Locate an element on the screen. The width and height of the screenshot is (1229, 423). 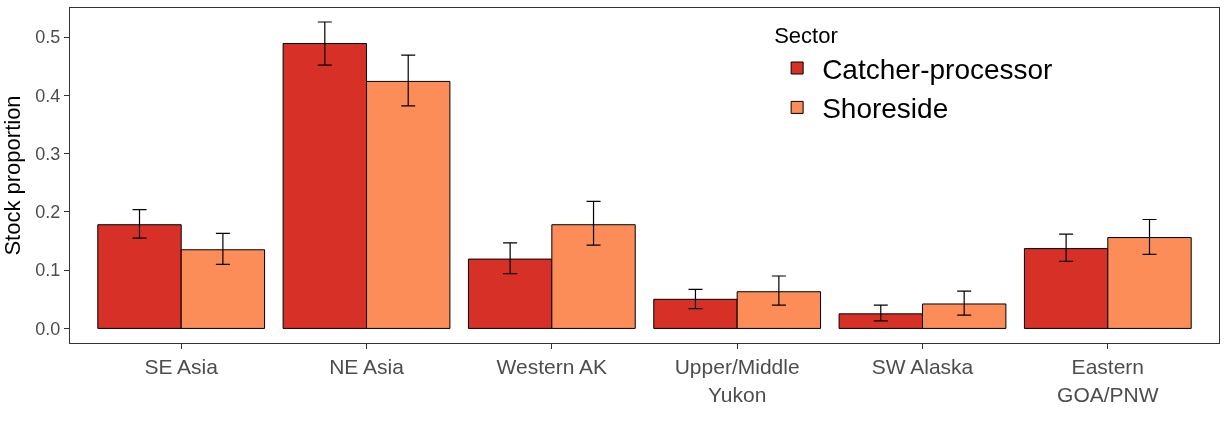
y-tick-label: 0.1 is located at coordinates (48, 270).